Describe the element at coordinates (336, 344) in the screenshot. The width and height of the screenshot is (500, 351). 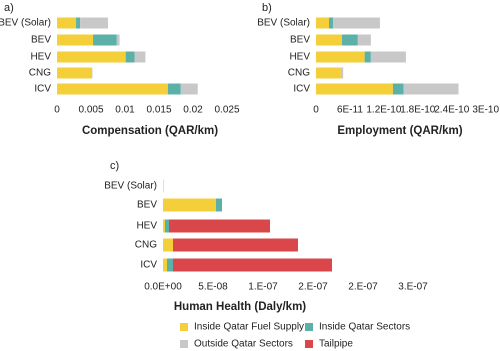
I see `legend-label: Tailpipe` at that location.